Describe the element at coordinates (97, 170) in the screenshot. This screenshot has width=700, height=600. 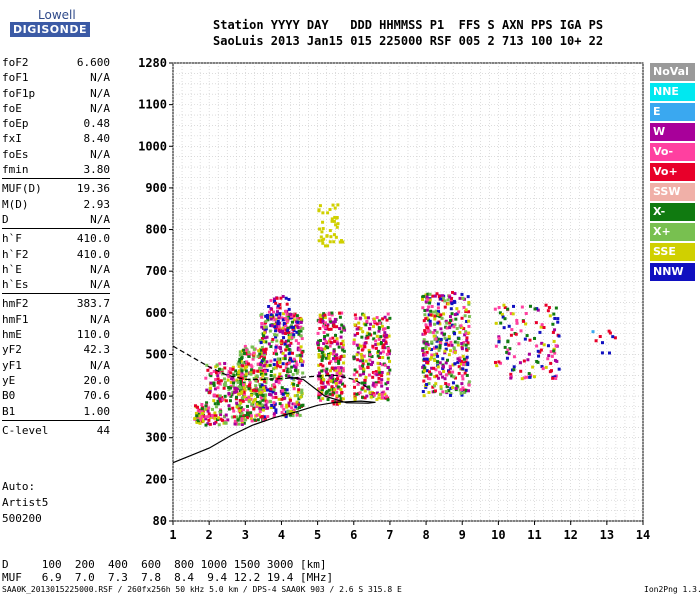
I see `param-value: 3.80` at that location.